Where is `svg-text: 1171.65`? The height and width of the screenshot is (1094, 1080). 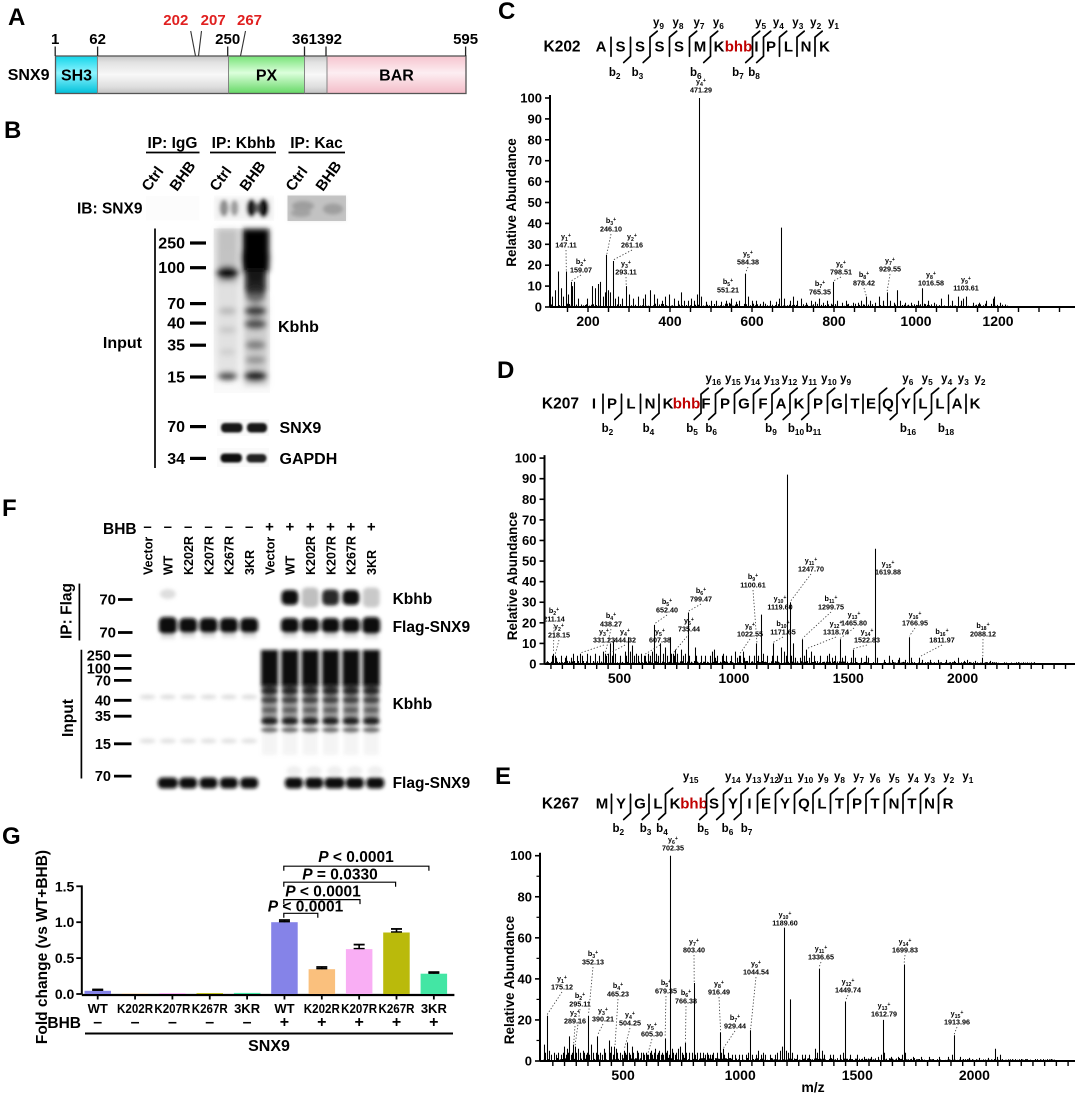
svg-text: 1171.65 is located at coordinates (783, 632).